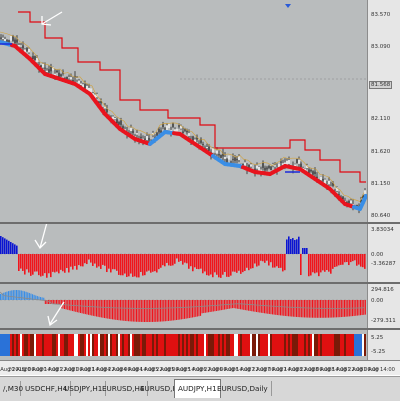 Image resolution: width=400 pixels, height=401 pixels. I want to click on price-tick: 80.640, so click(380, 216).